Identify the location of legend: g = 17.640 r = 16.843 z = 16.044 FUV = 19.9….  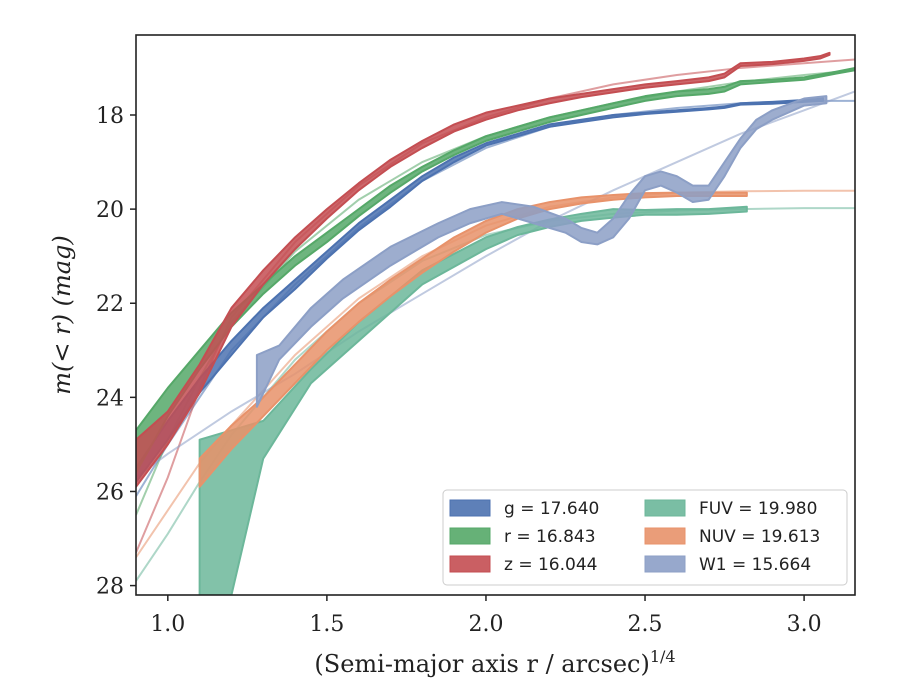
(645, 537).